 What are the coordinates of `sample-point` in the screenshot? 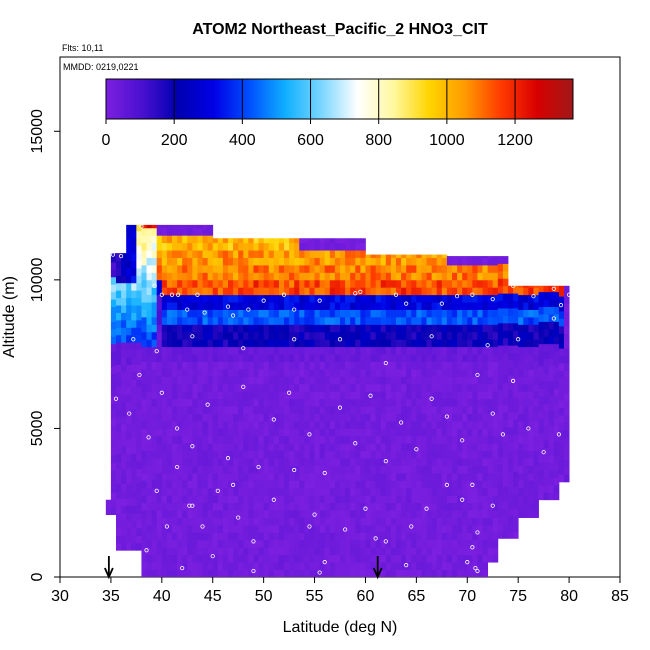 It's located at (477, 532).